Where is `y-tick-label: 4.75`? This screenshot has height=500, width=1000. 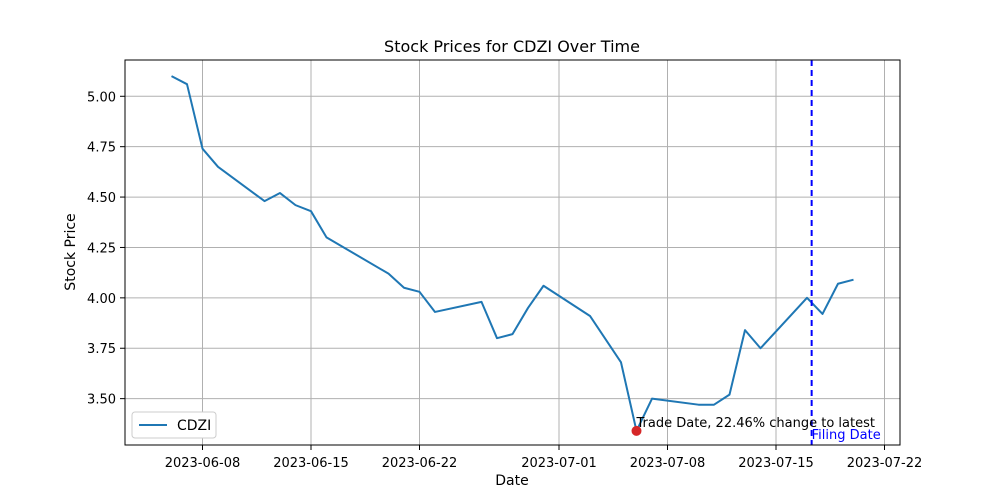
y-tick-label: 4.75 is located at coordinates (101, 148).